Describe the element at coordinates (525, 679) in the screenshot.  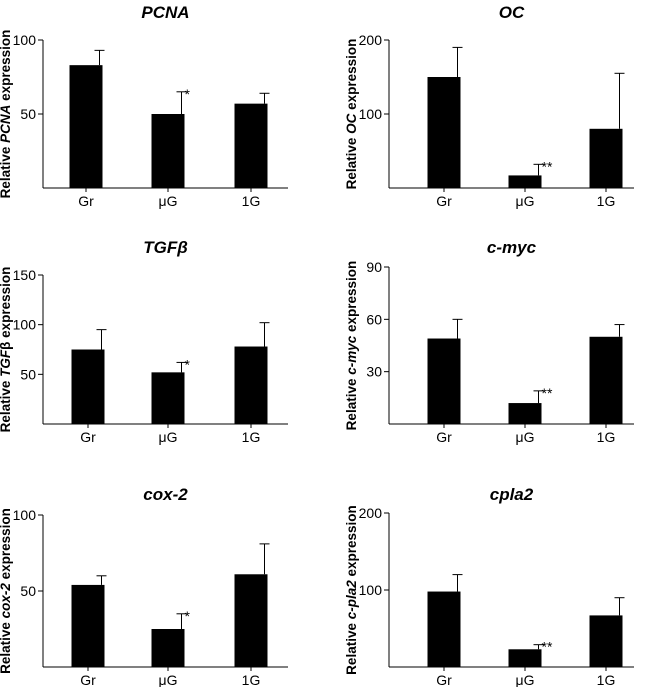
I see `chart-6-x-tick-label-2: μG` at that location.